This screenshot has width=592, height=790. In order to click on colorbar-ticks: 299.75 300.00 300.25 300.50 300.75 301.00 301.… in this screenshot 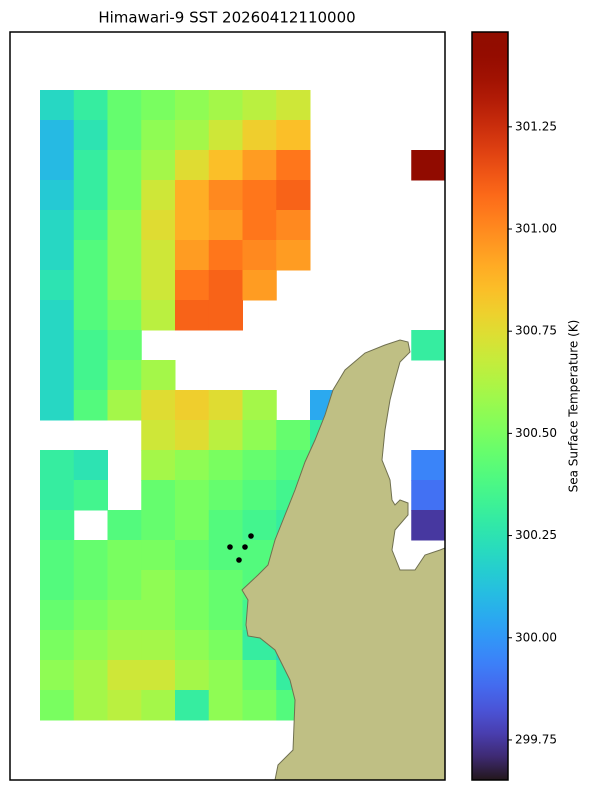, I will do `click(532, 432)`.